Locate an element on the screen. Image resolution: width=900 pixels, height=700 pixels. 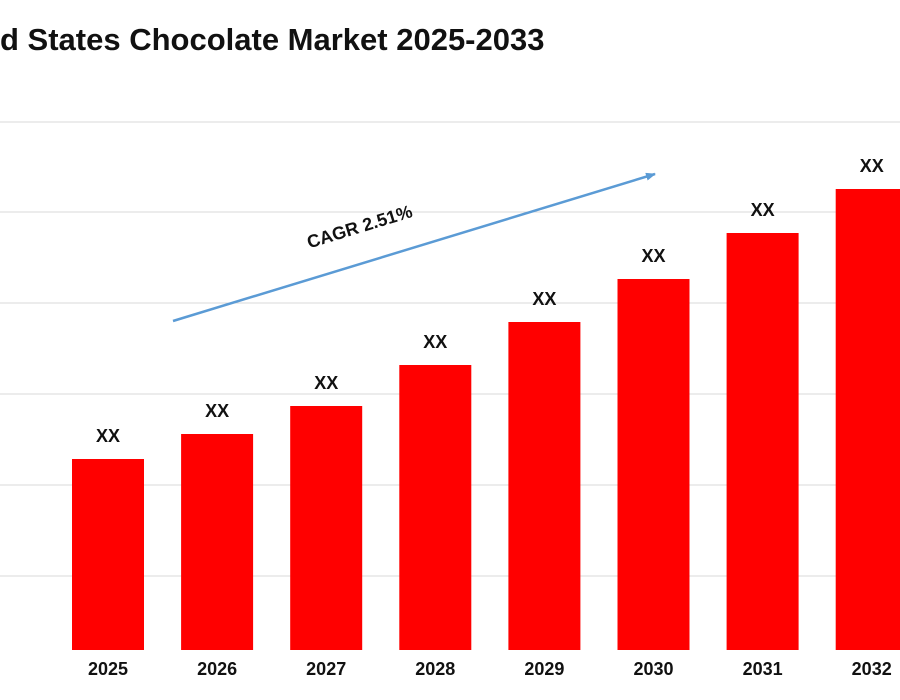
x-tick-label: 2032 is located at coordinates (872, 669).